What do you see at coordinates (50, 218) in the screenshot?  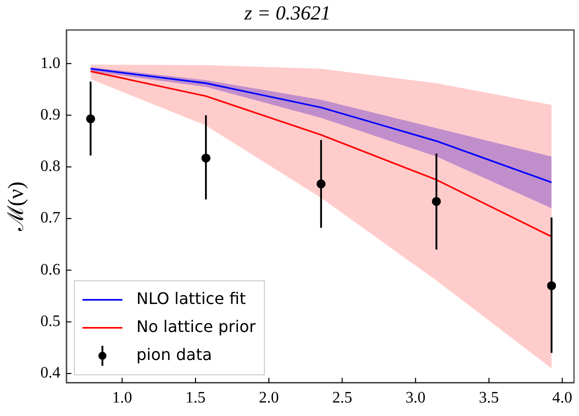 I see `y-tick-label: 0.7` at bounding box center [50, 218].